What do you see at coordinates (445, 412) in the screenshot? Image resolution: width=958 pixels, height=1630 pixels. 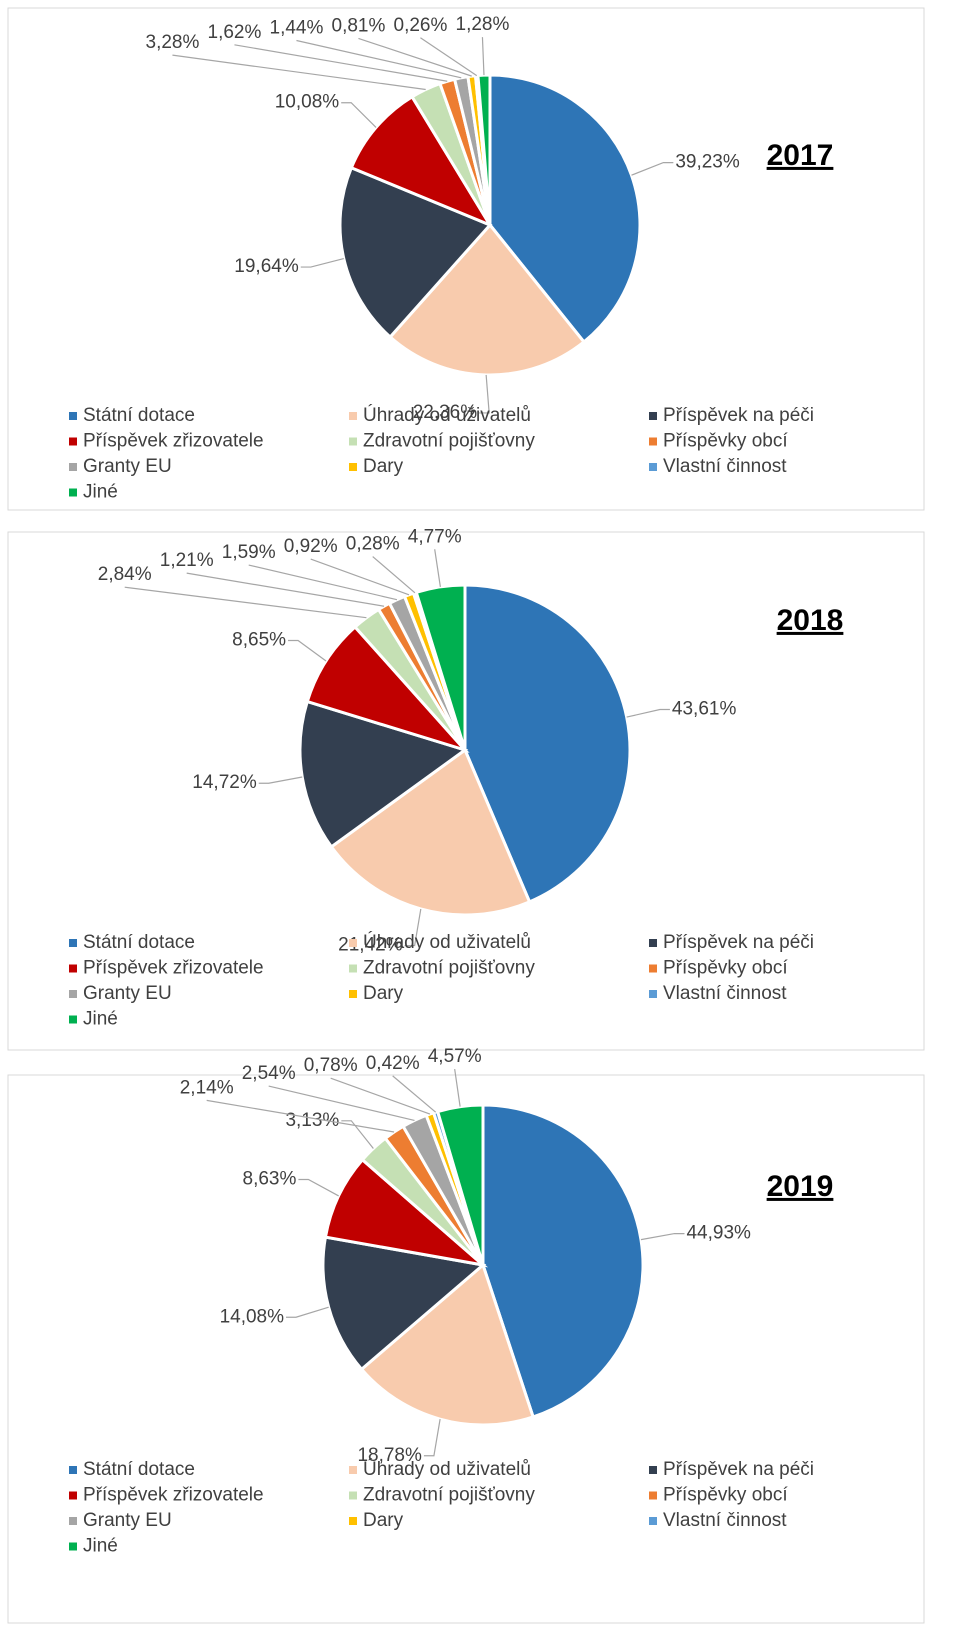 I see `data-label: 22,36%` at bounding box center [445, 412].